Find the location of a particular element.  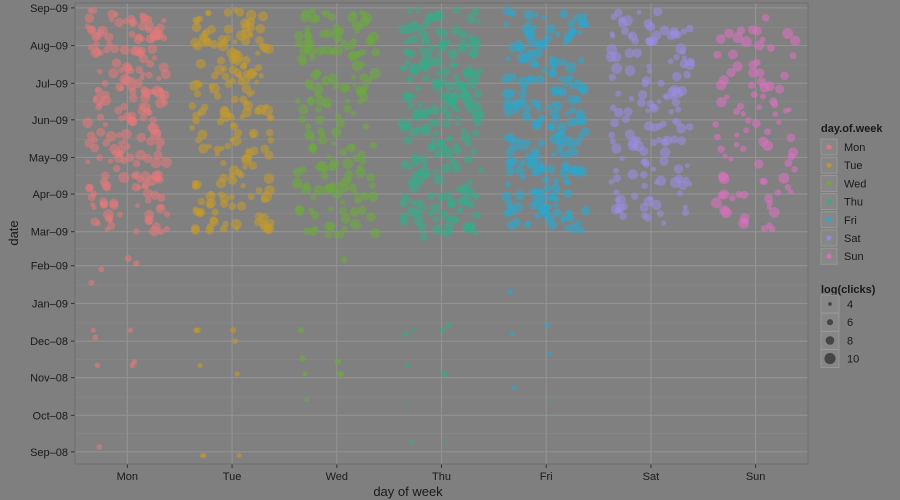

color-legend: Mon Tue Wed Thu Fri Sat Sun is located at coordinates (843, 201).